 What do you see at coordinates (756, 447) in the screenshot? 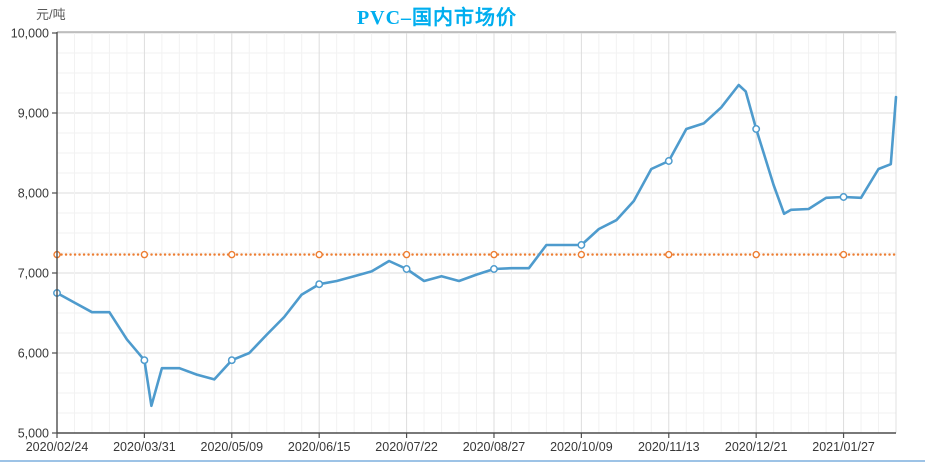
I see `x-tick-label: 2020/12/21` at bounding box center [756, 447].